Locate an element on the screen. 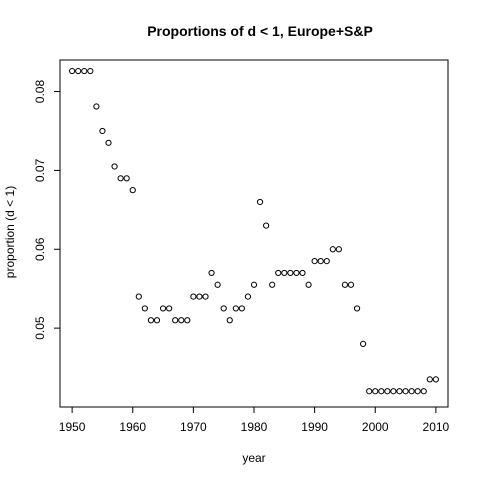 This screenshot has height=480, width=480. y-axis: 0.05 0.06 0.07 0.08 is located at coordinates (47, 210).